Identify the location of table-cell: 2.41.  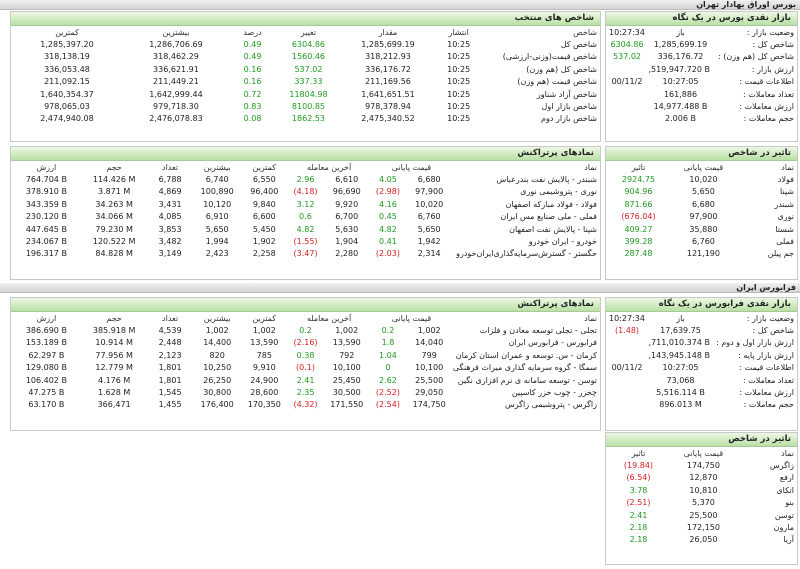
(305, 380).